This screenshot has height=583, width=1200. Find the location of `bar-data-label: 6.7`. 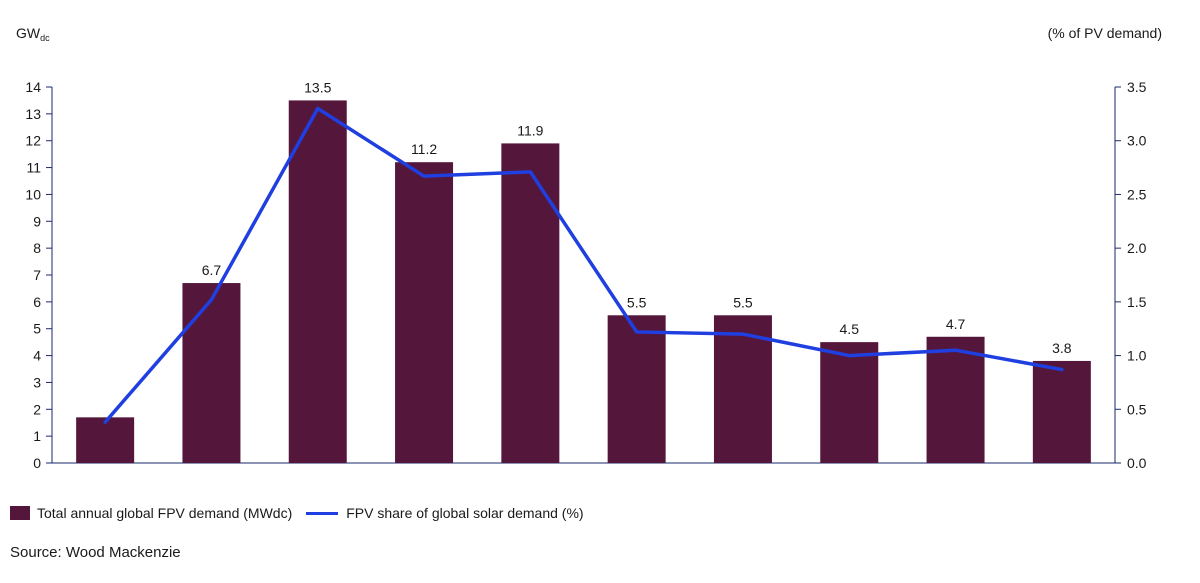

bar-data-label: 6.7 is located at coordinates (212, 270).